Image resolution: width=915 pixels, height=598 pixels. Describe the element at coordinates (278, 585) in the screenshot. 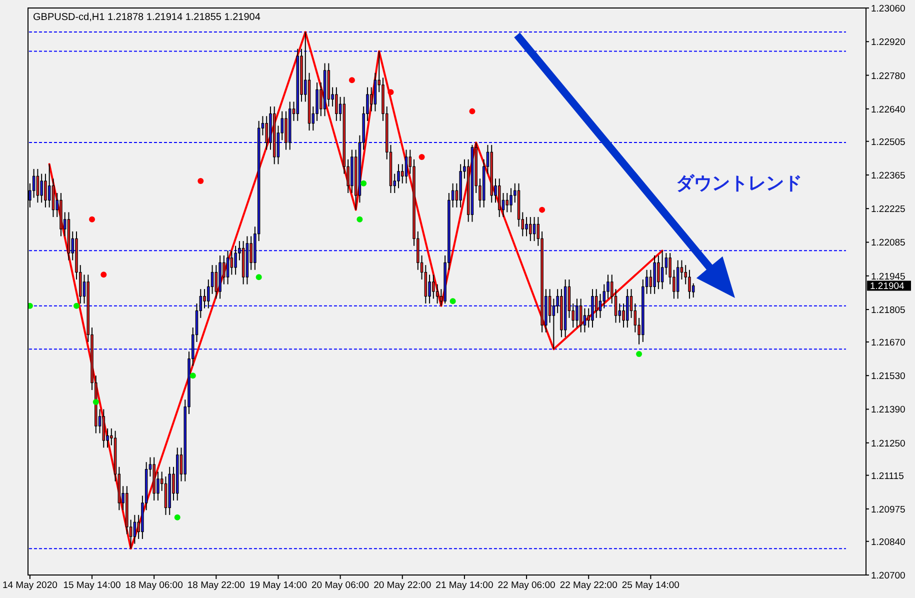

I see `x-tick-label: 19 May 14:00` at that location.